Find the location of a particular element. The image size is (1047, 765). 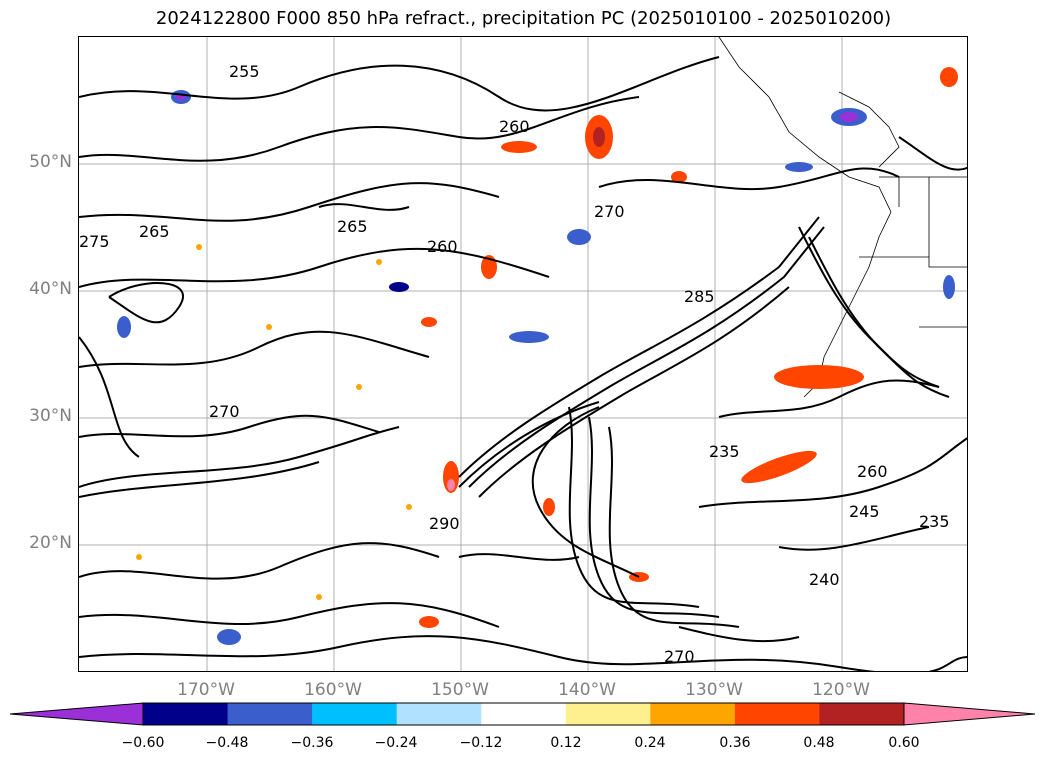

colorbar-extend-high is located at coordinates (969, 714).